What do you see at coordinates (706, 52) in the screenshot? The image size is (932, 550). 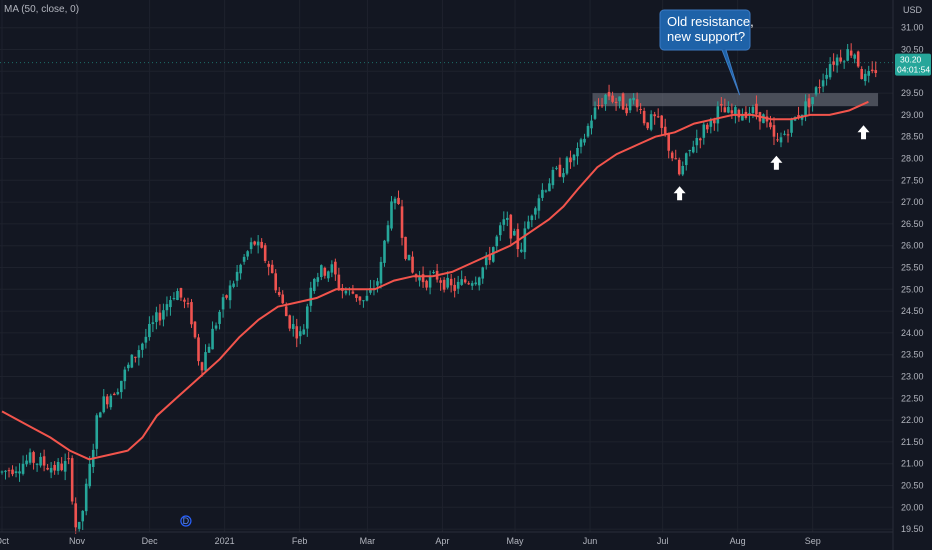 I see `annotation-callout: Old resistance,new support?` at bounding box center [706, 52].